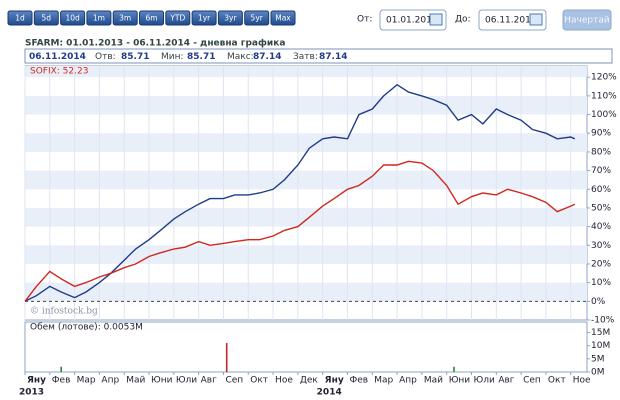  Describe the element at coordinates (603, 321) in the screenshot. I see `y-tick-label: -10%` at that location.